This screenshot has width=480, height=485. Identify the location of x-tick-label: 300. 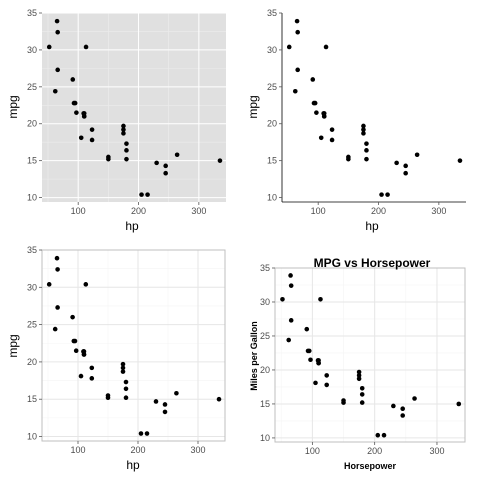
(438, 211).